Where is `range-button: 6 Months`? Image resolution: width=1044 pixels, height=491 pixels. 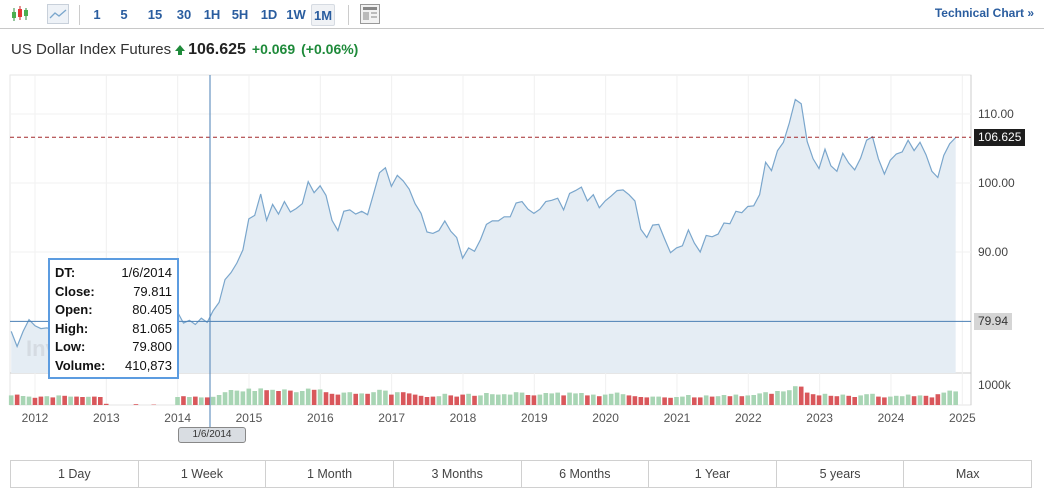
range-button: 6 Months is located at coordinates (586, 474).